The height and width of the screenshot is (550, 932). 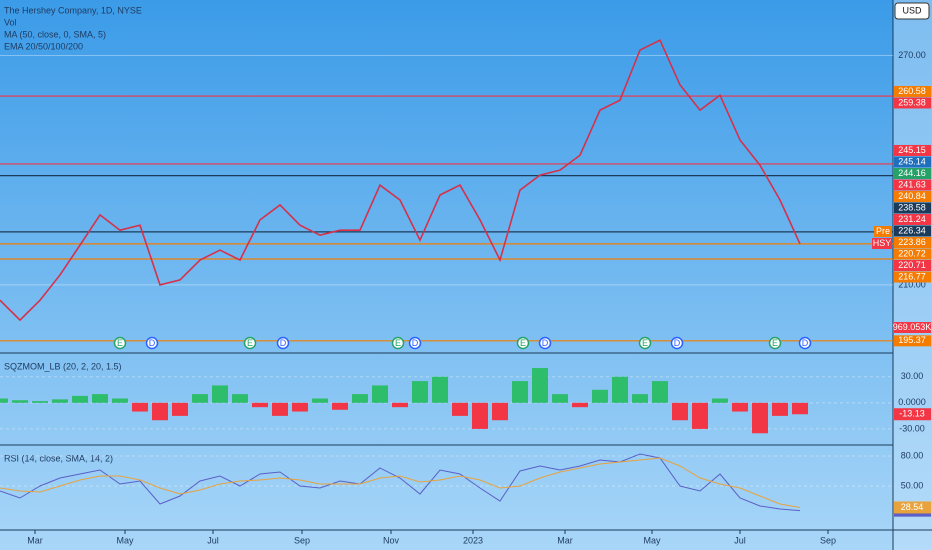 I want to click on price-tag-label: 231.24, so click(x=912, y=219).